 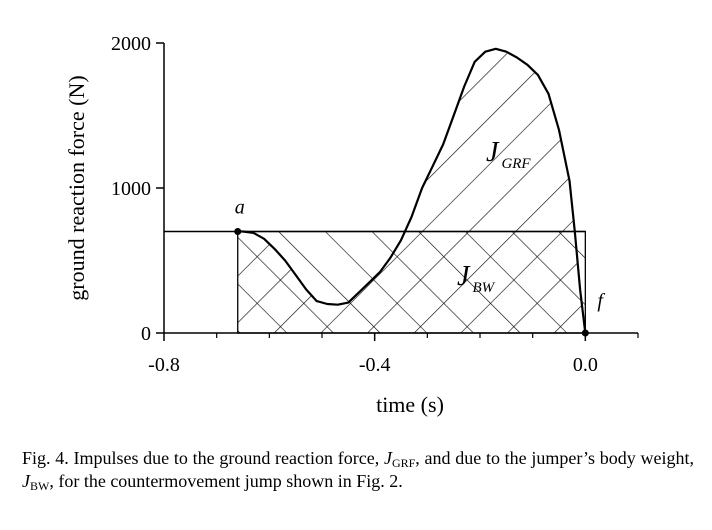 I want to click on x-tick-label: -0.8, so click(x=164, y=365).